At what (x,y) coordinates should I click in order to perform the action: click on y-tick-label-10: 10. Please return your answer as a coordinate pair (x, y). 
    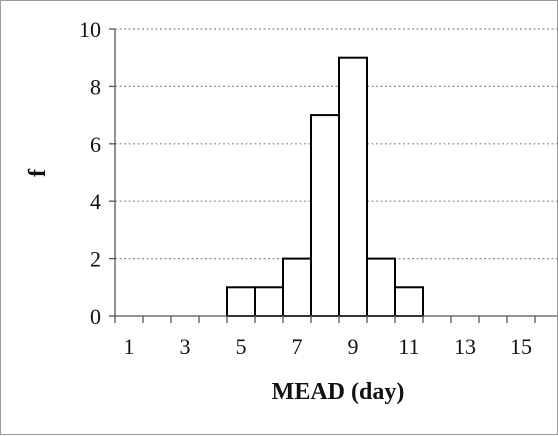
    Looking at the image, I should click on (90, 29).